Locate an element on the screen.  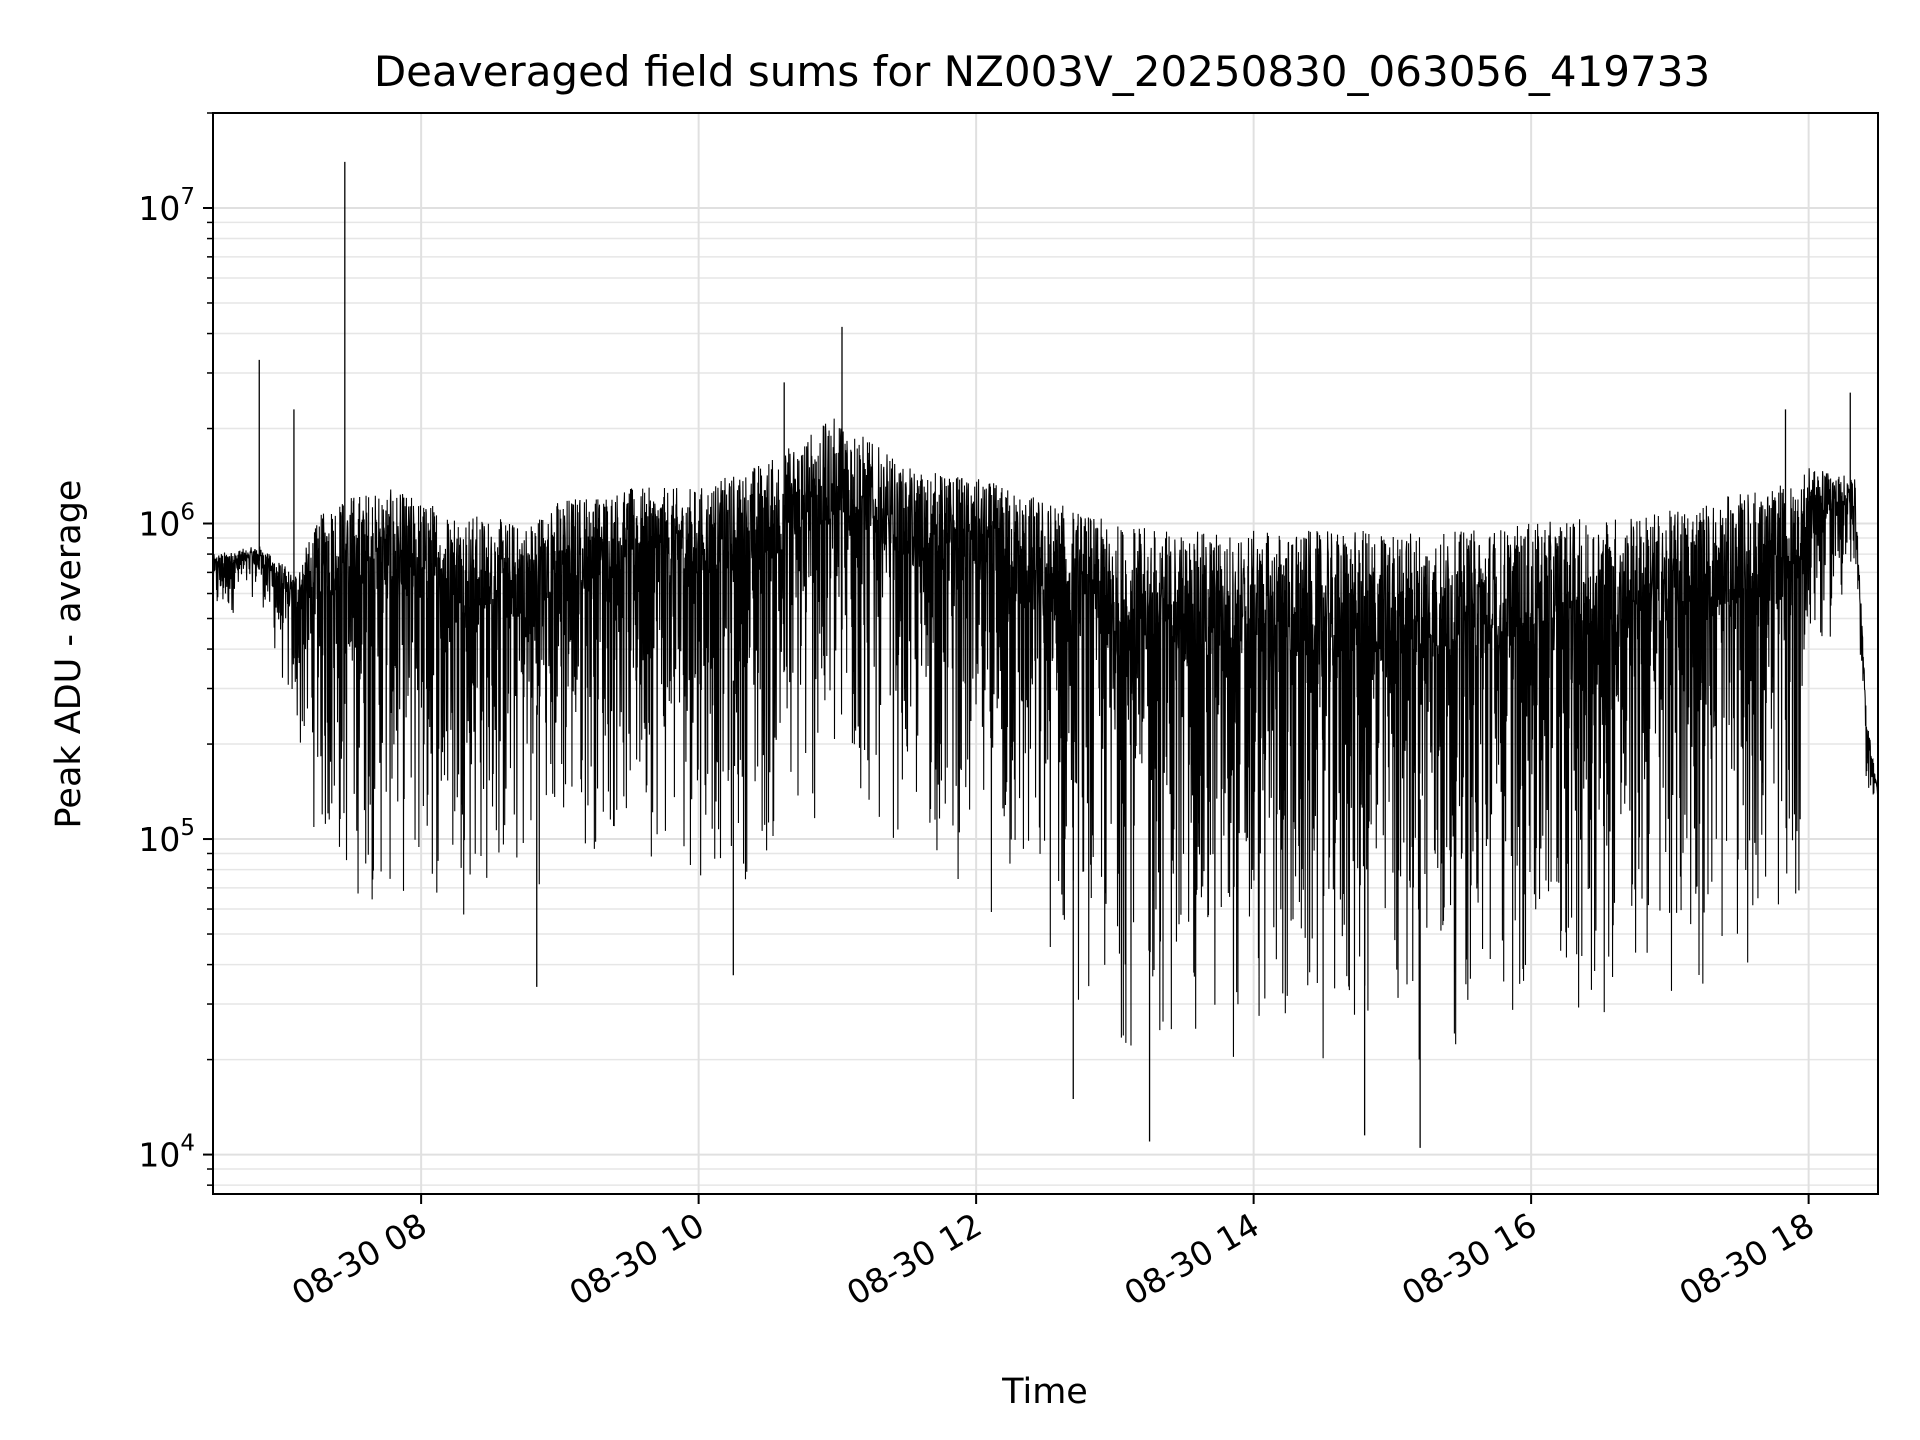
y-tick-label: 10⁵ is located at coordinates (166, 837).